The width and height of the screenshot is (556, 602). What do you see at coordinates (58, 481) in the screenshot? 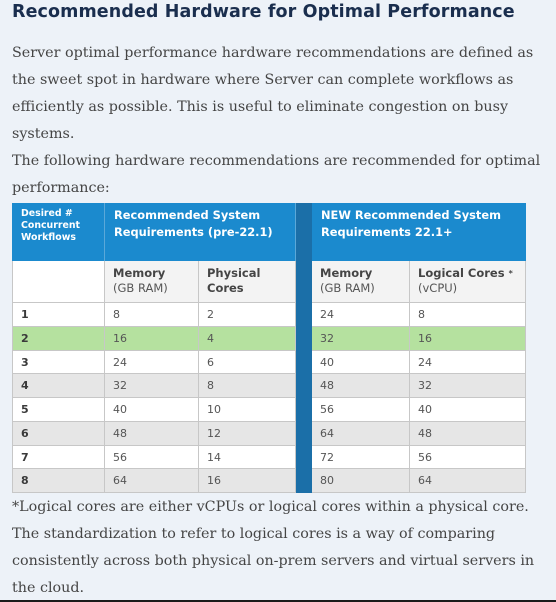
I see `cell-workflows: 8` at bounding box center [58, 481].